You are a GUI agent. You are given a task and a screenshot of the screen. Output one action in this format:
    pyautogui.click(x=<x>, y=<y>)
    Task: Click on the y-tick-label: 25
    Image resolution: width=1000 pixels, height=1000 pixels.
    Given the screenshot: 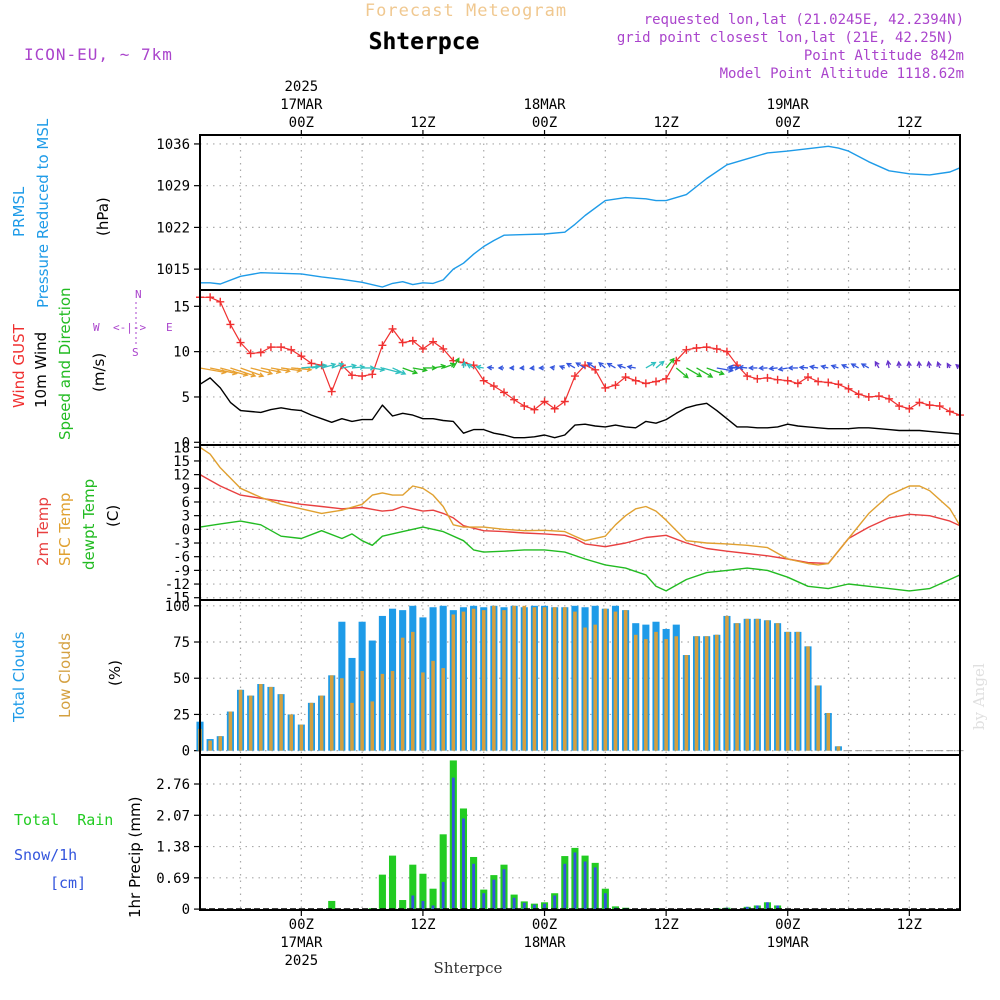 What is the action you would take?
    pyautogui.click(x=181, y=715)
    